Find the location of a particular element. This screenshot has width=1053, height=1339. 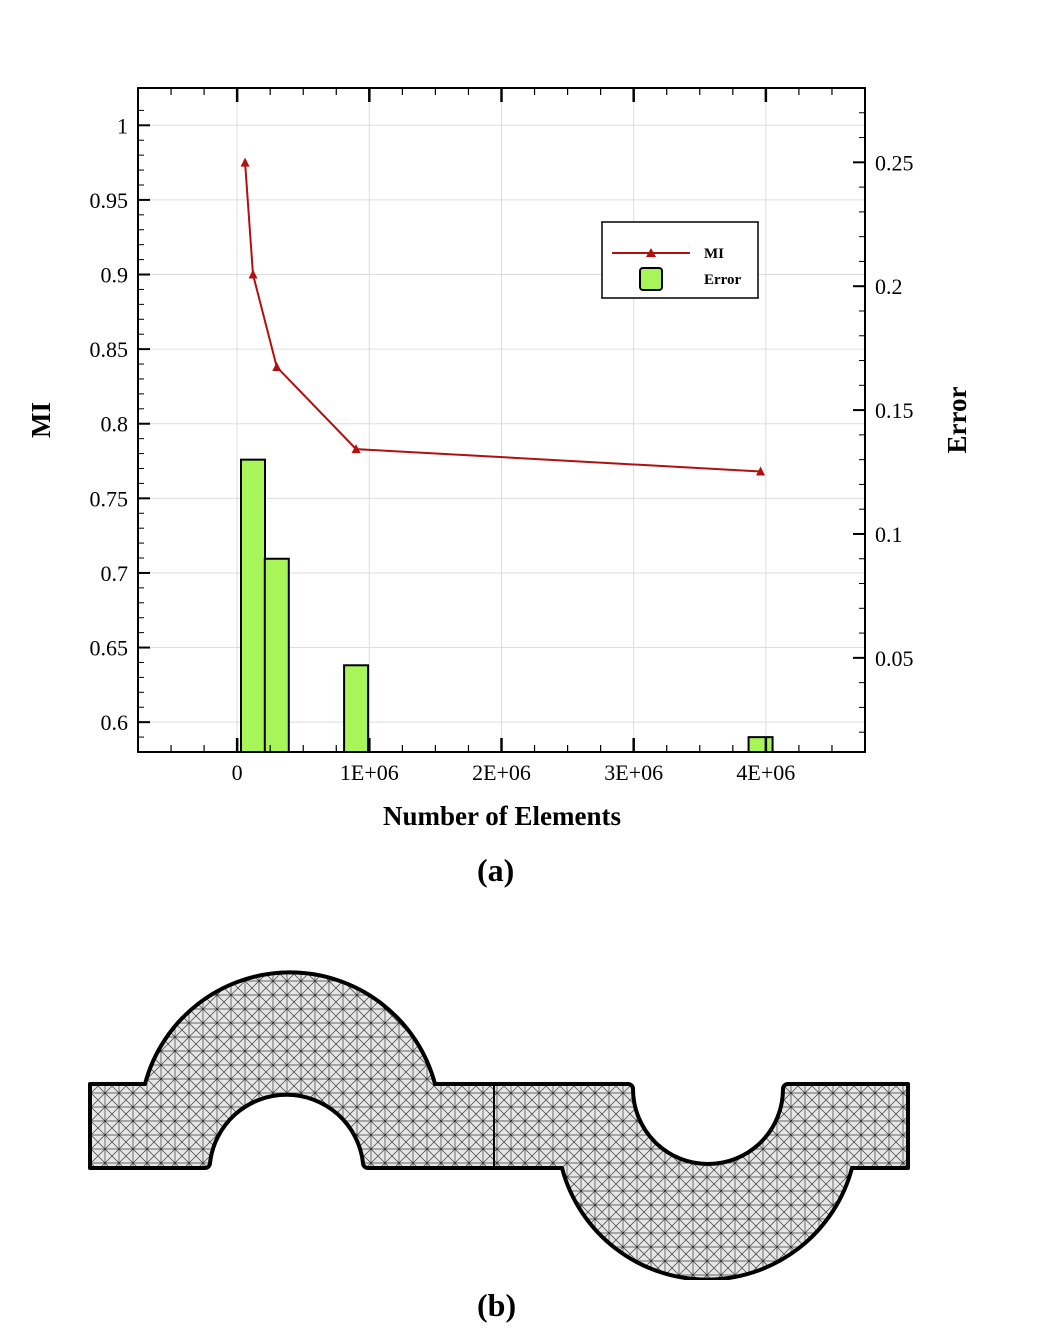

y-left-tick-label: 1 is located at coordinates (122, 125).